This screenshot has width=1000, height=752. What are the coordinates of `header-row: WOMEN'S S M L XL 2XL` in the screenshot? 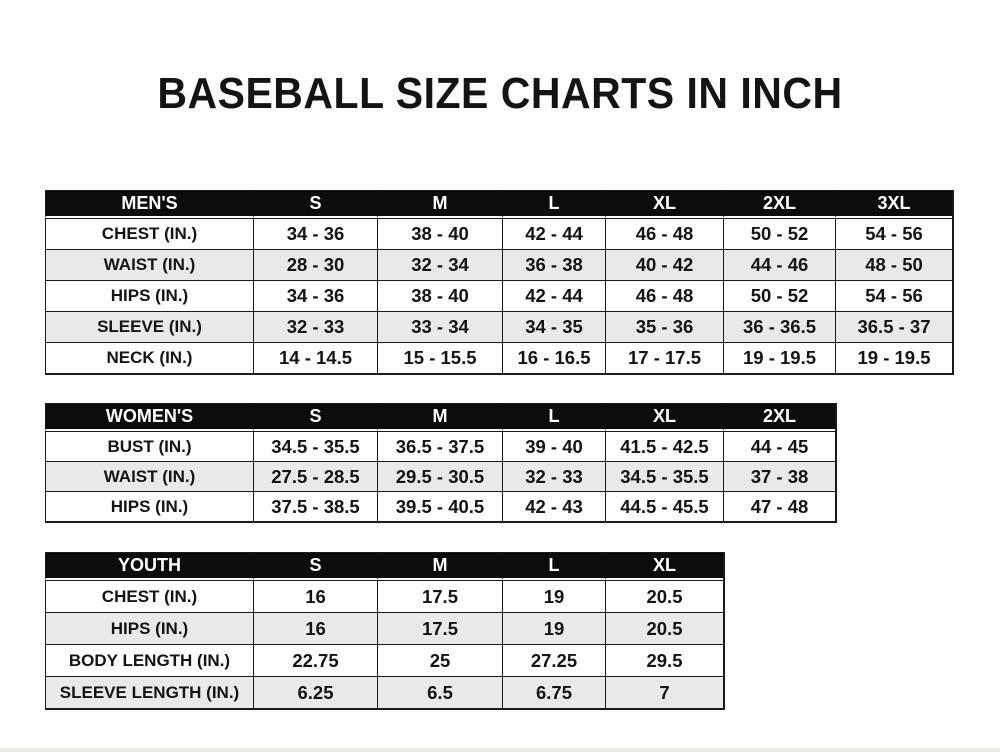 It's located at (440, 417).